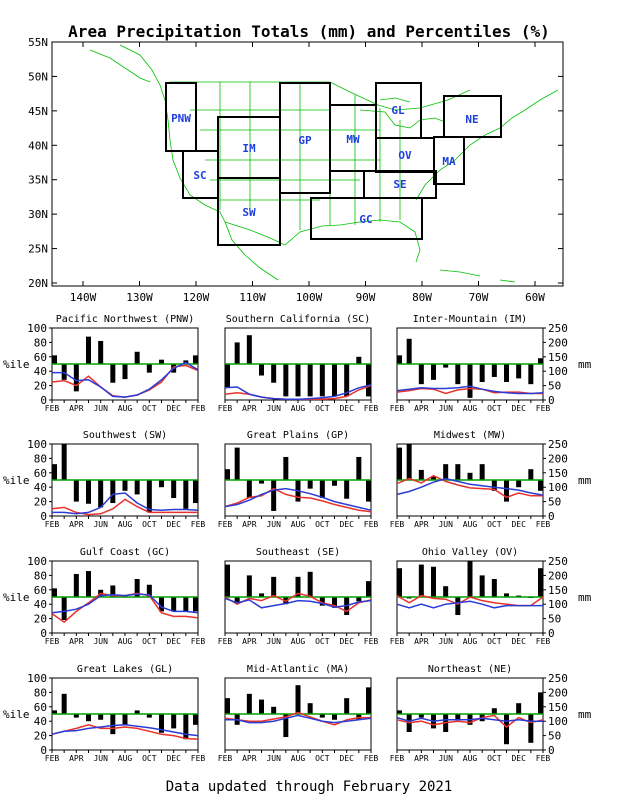 This screenshot has width=618, height=800. Describe the element at coordinates (285, 155) in the screenshot. I see `state-lines-a` at that location.